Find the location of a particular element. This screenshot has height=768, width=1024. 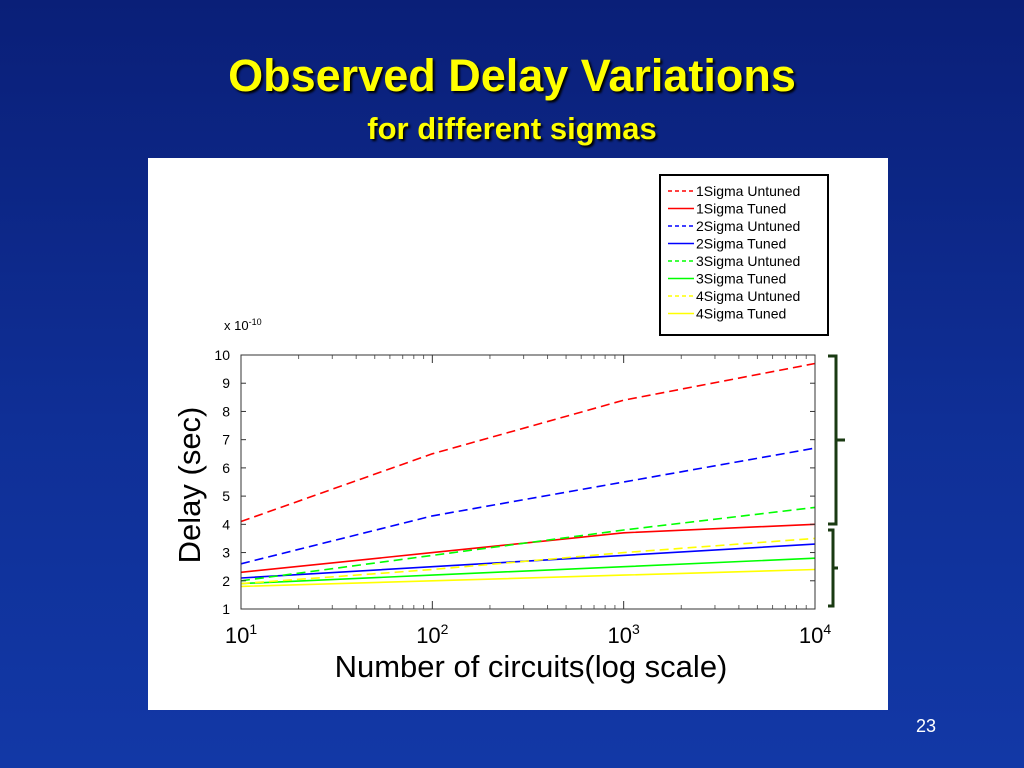

y-tick-label: 1 is located at coordinates (226, 609).